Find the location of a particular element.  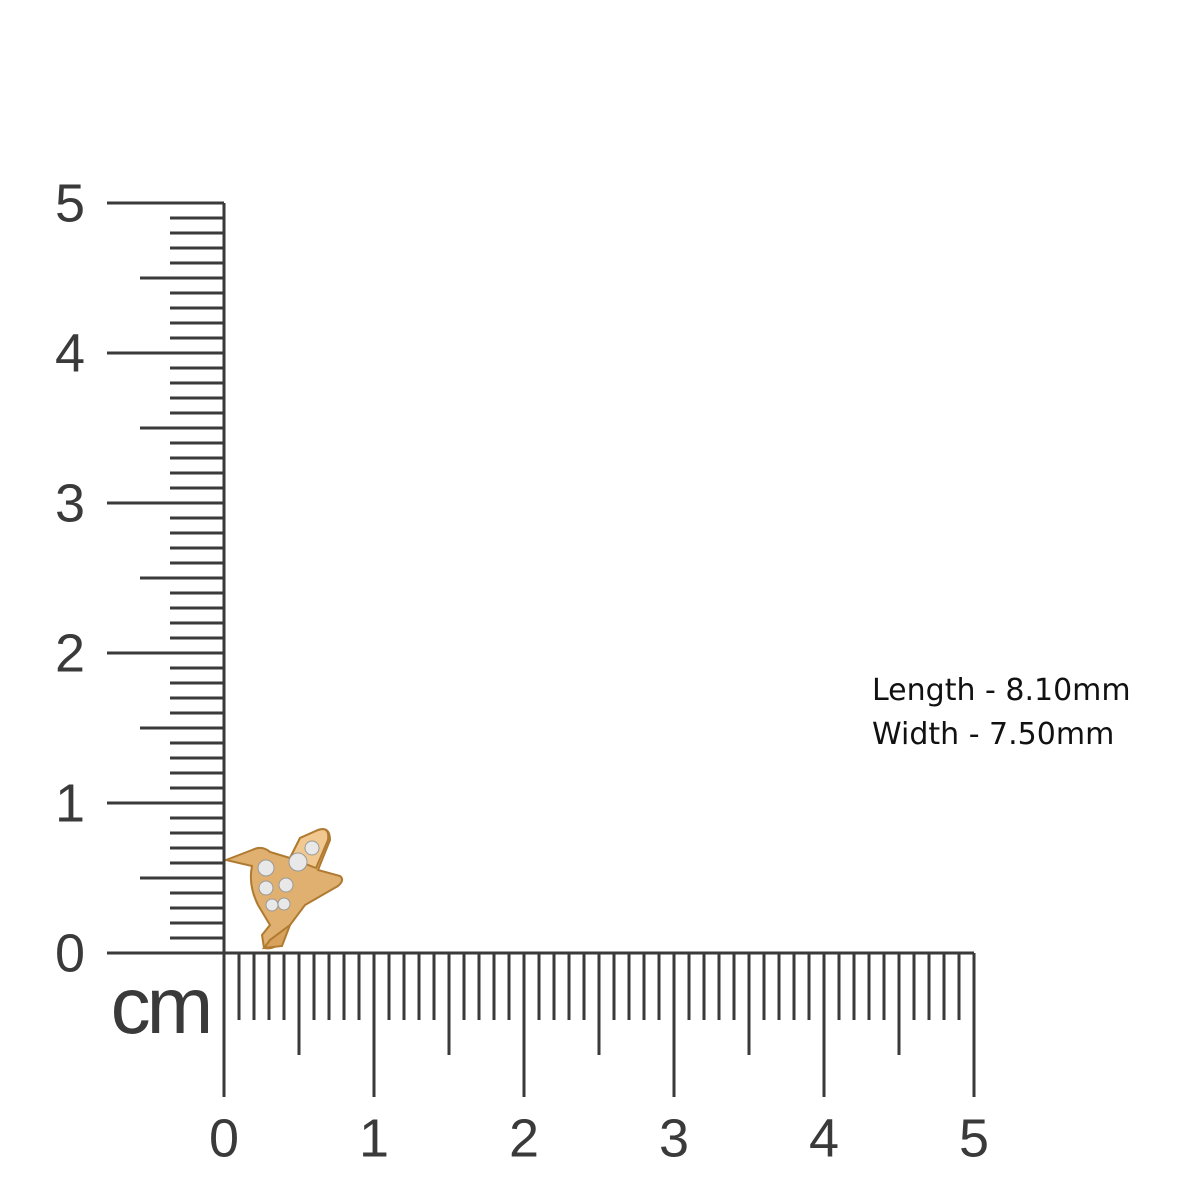

unit-label: cm is located at coordinates (160, 1005).